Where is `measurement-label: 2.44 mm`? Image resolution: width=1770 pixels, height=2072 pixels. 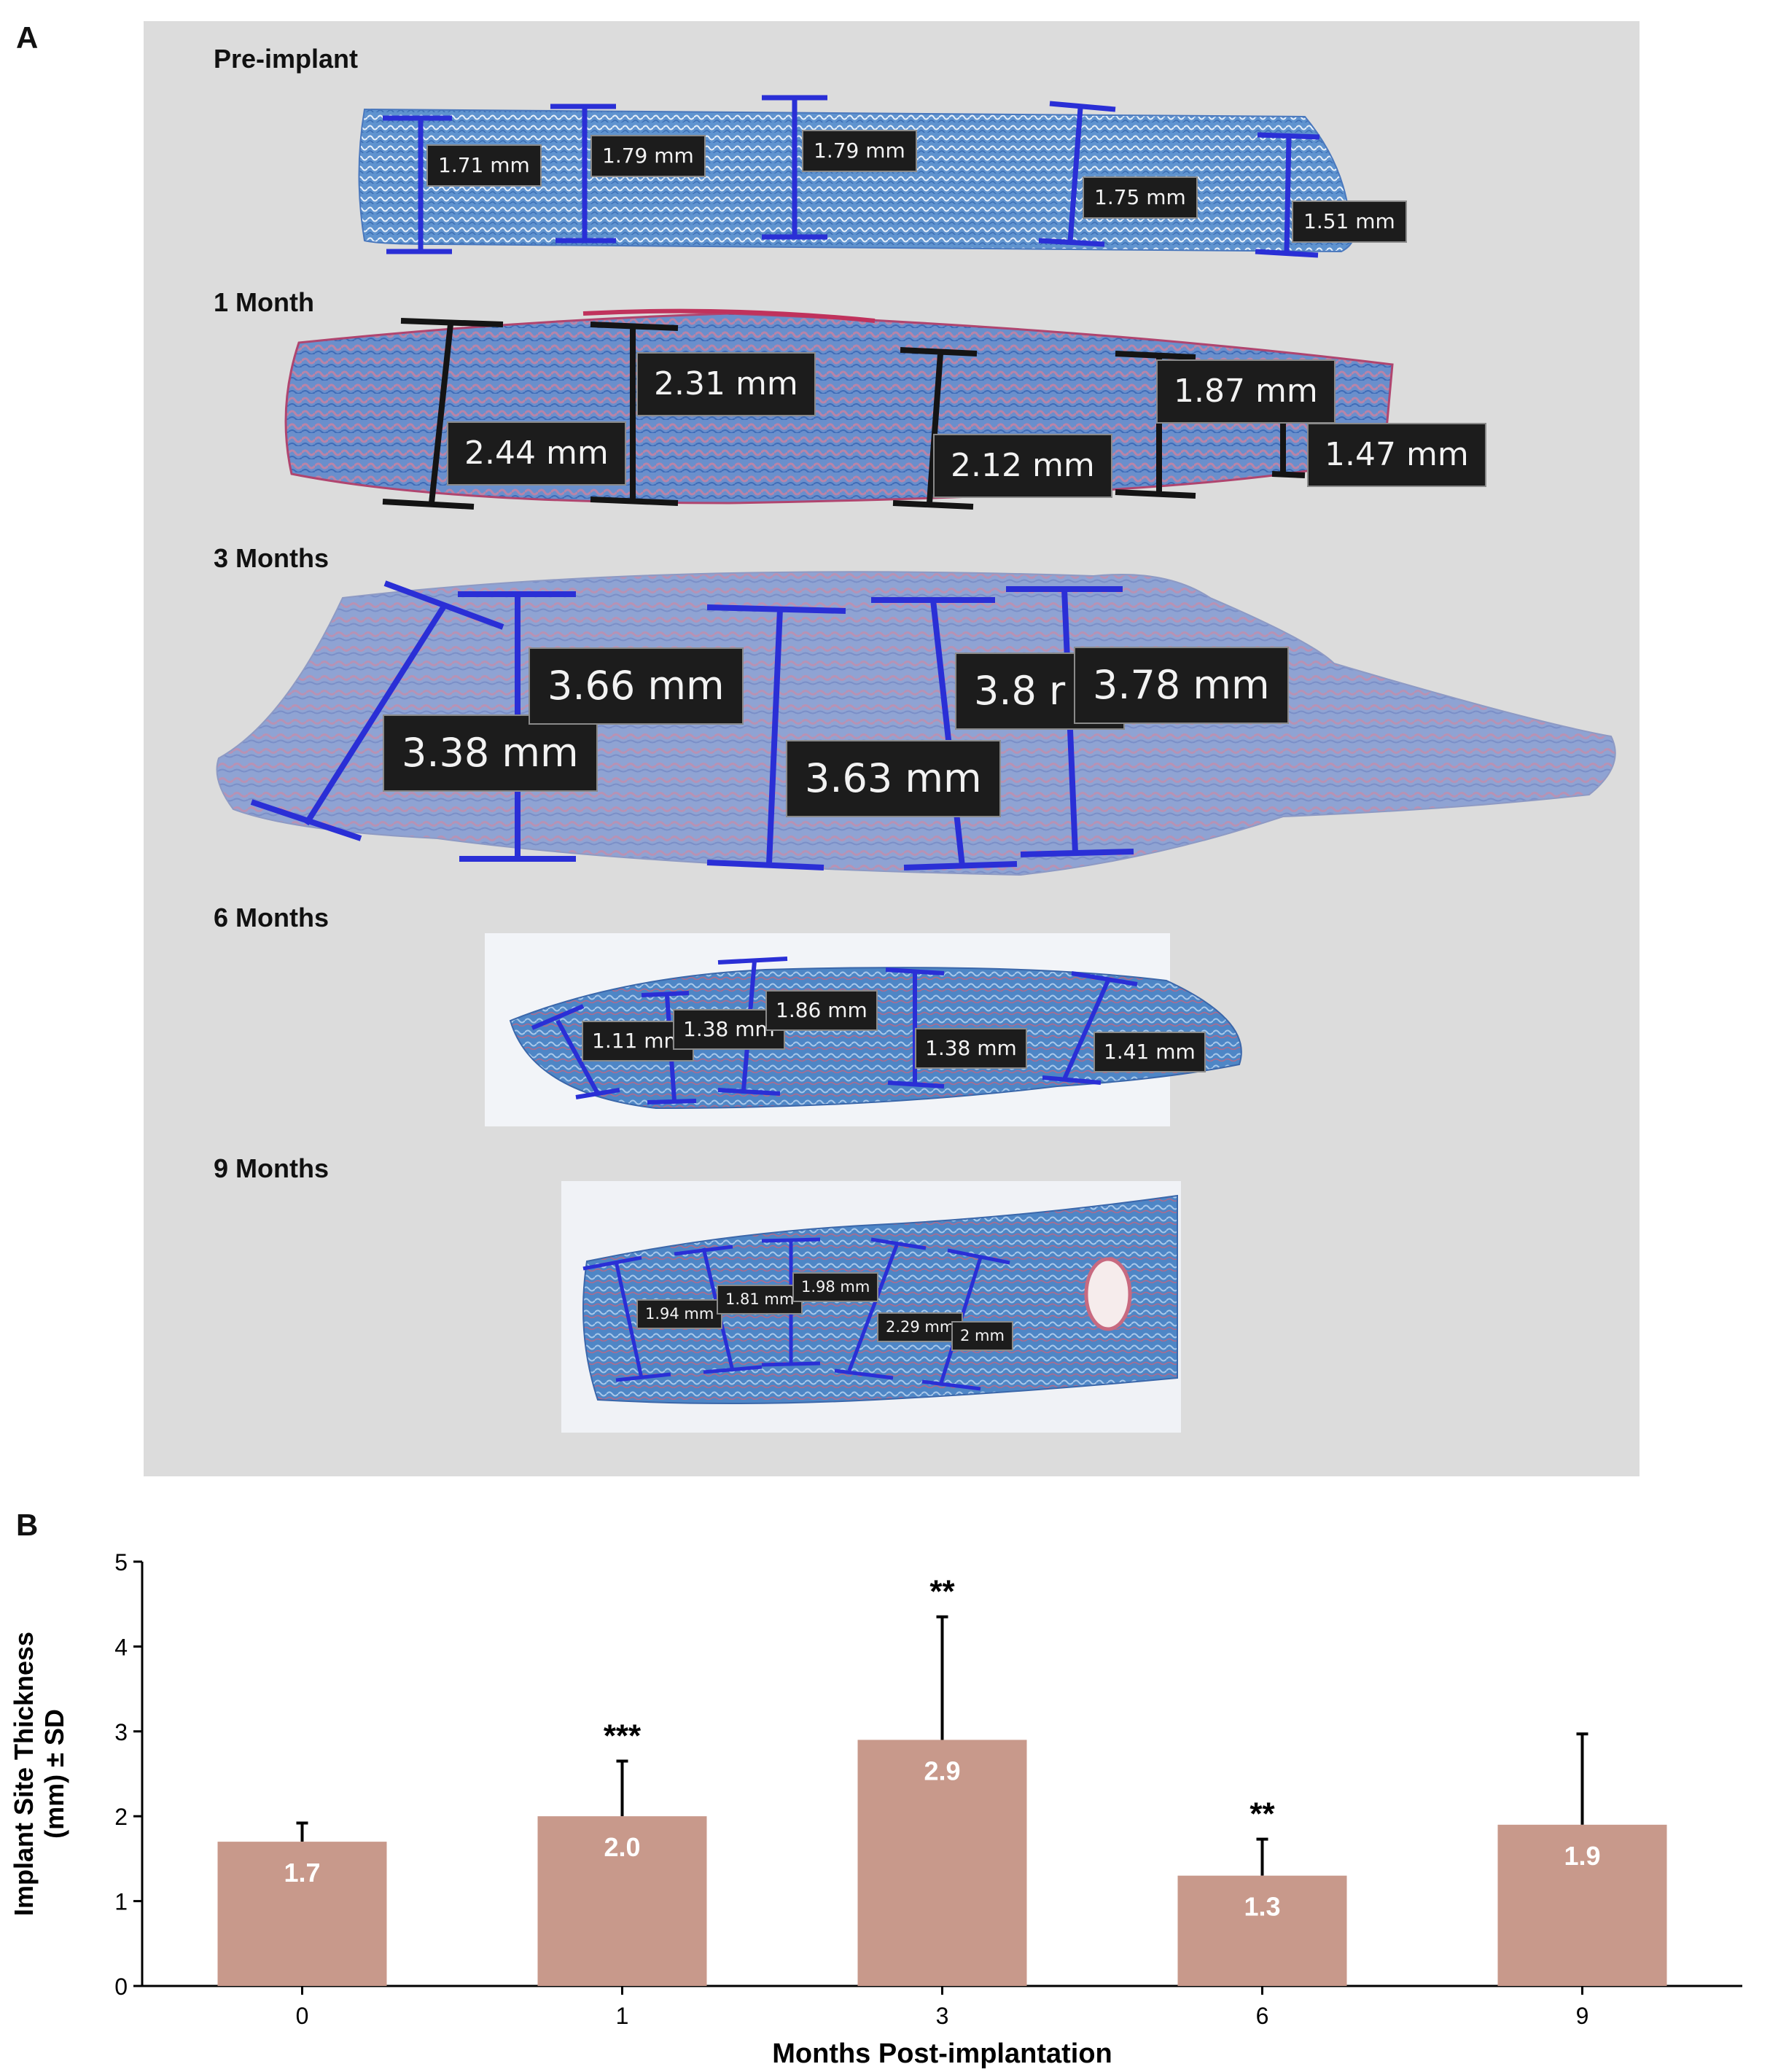
measurement-label: 2.44 mm is located at coordinates (536, 453).